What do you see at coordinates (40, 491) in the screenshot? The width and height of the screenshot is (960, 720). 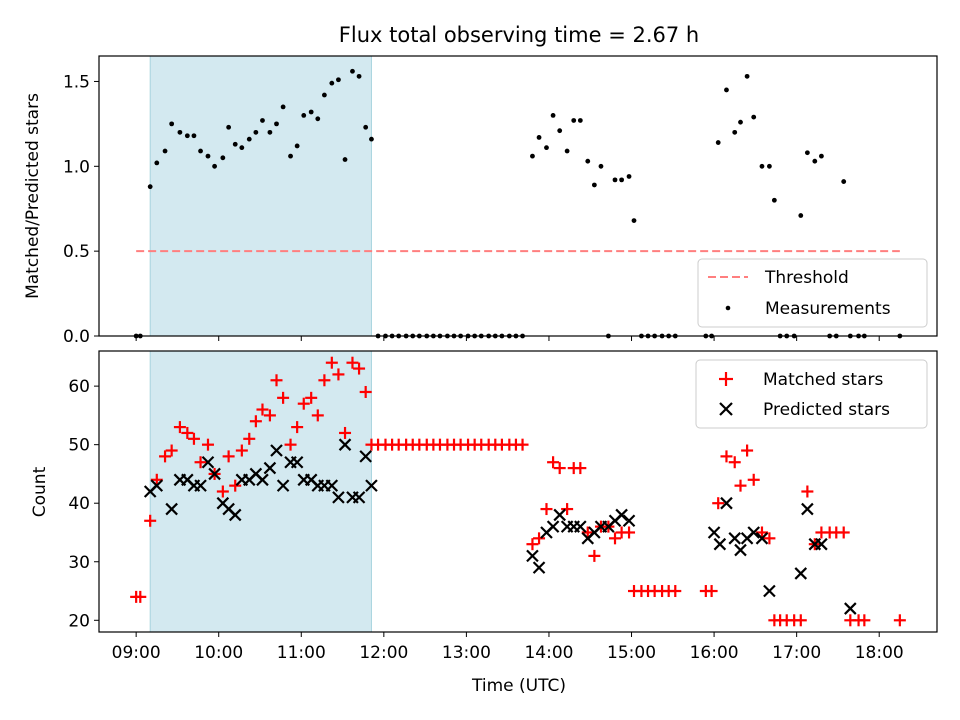 I see `y-axis-label: Count` at bounding box center [40, 491].